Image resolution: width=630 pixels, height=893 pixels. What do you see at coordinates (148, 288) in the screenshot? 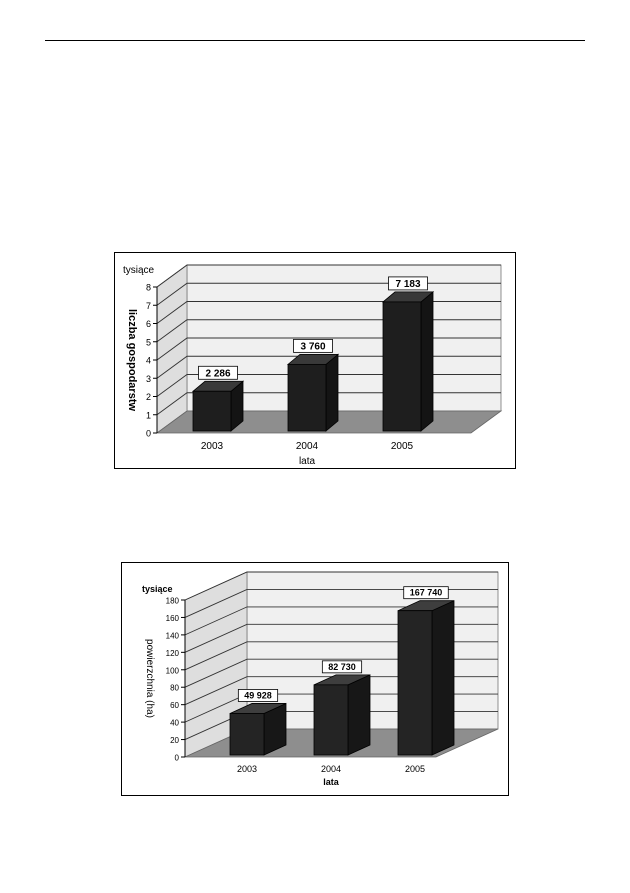
I see `y-tick-label: 8` at bounding box center [148, 288].